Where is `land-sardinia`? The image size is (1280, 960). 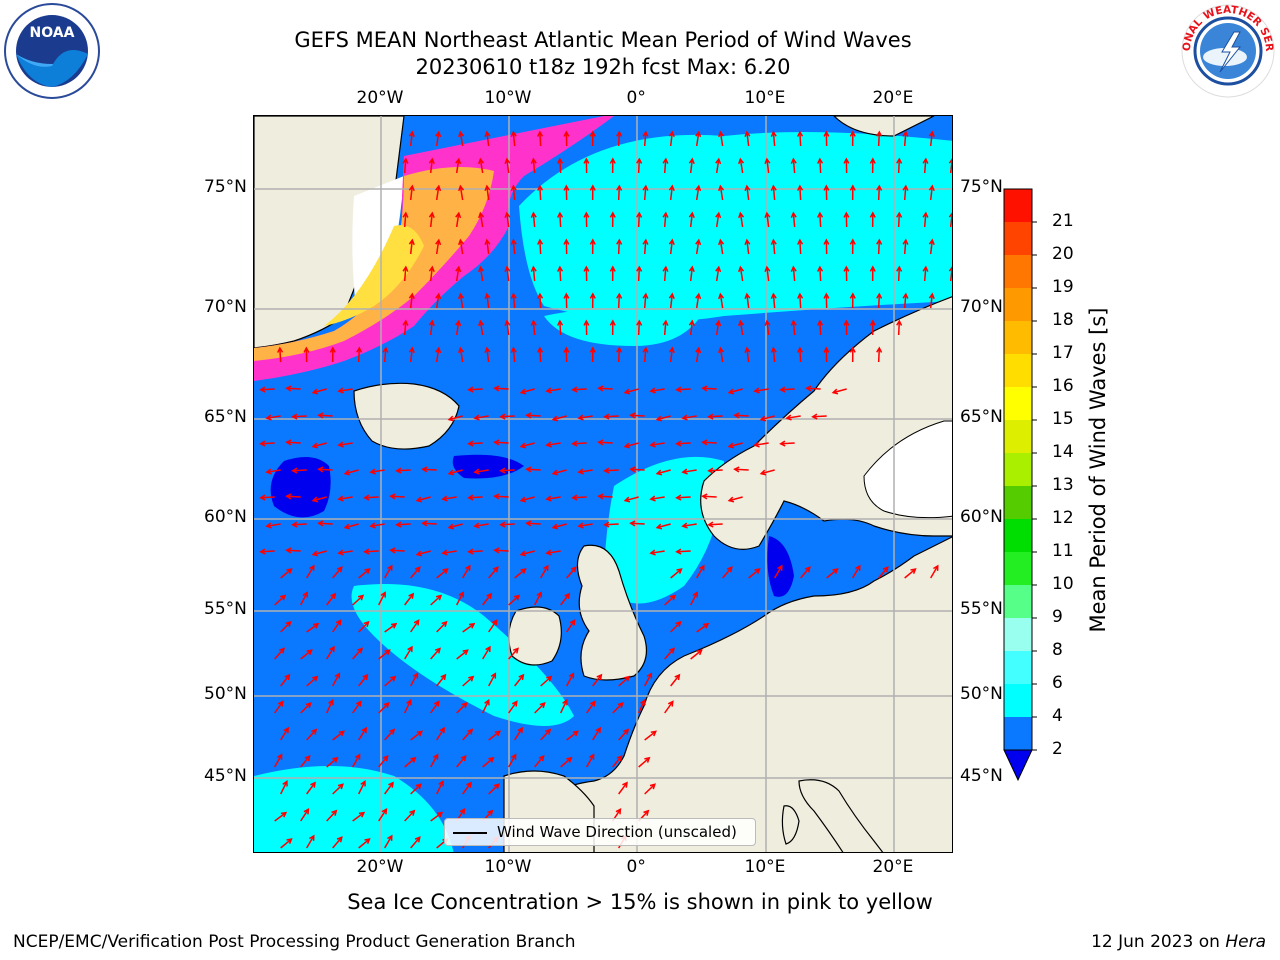
land-sardinia is located at coordinates (790, 825).